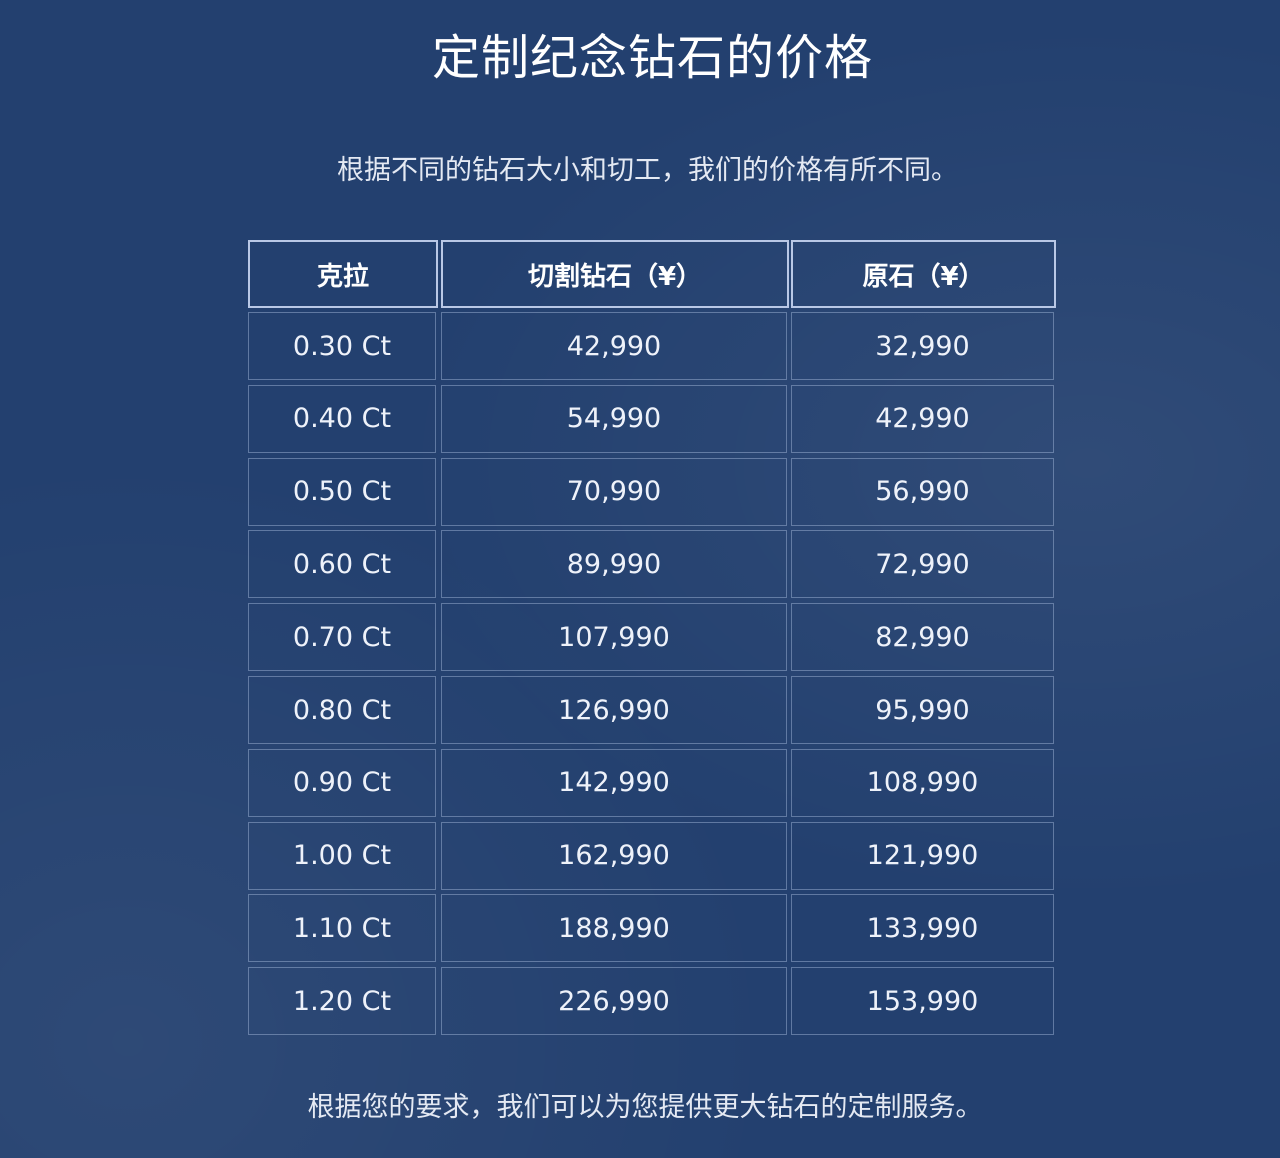  What do you see at coordinates (614, 710) in the screenshot?
I see `cut-price-cell: 126,990` at bounding box center [614, 710].